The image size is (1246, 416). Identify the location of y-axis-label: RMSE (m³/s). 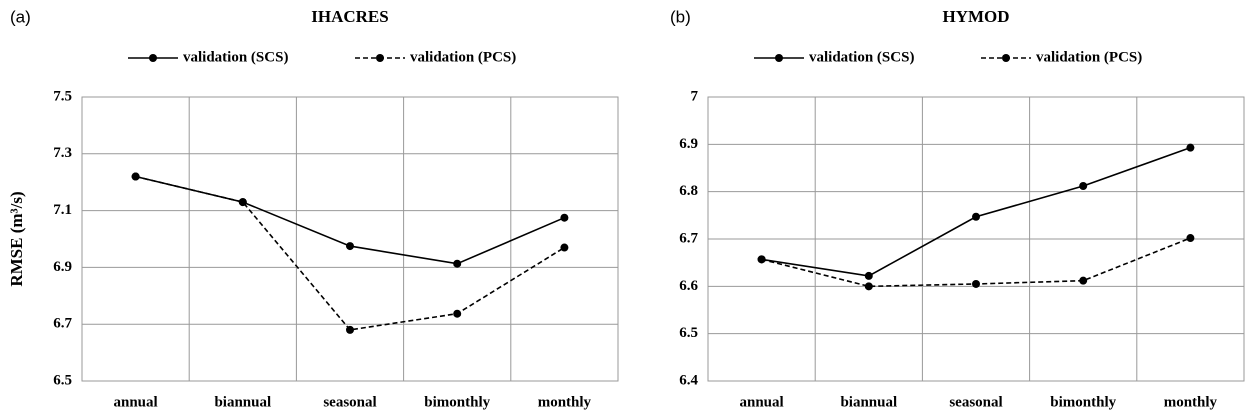
(16, 238).